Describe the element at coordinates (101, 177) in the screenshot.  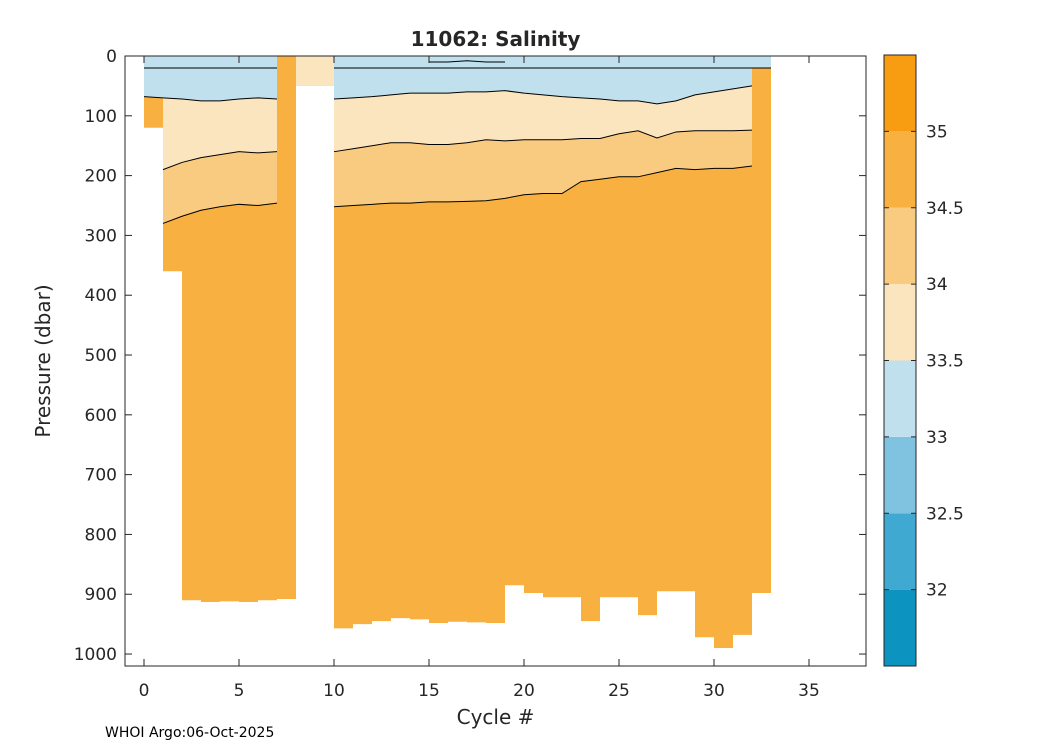
I see `y-tick-label: 200` at that location.